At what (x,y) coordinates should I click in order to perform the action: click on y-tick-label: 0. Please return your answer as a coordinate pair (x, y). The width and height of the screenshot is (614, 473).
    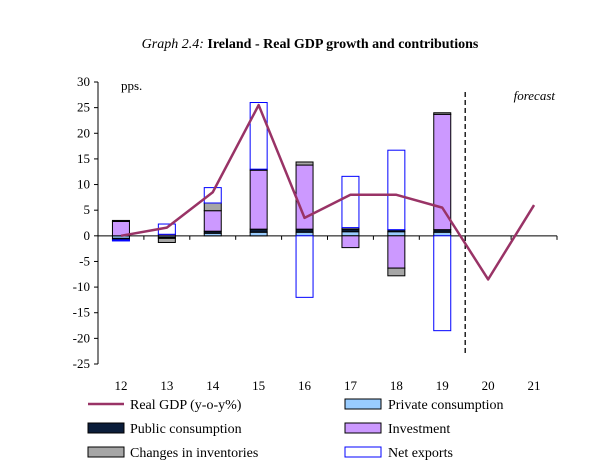
    Looking at the image, I should click on (87, 235).